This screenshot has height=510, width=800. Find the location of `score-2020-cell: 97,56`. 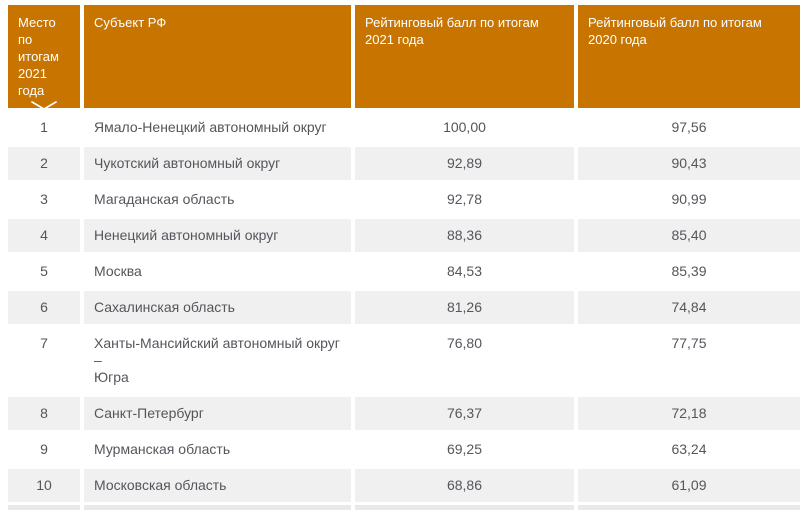

score-2020-cell: 97,56 is located at coordinates (689, 127).